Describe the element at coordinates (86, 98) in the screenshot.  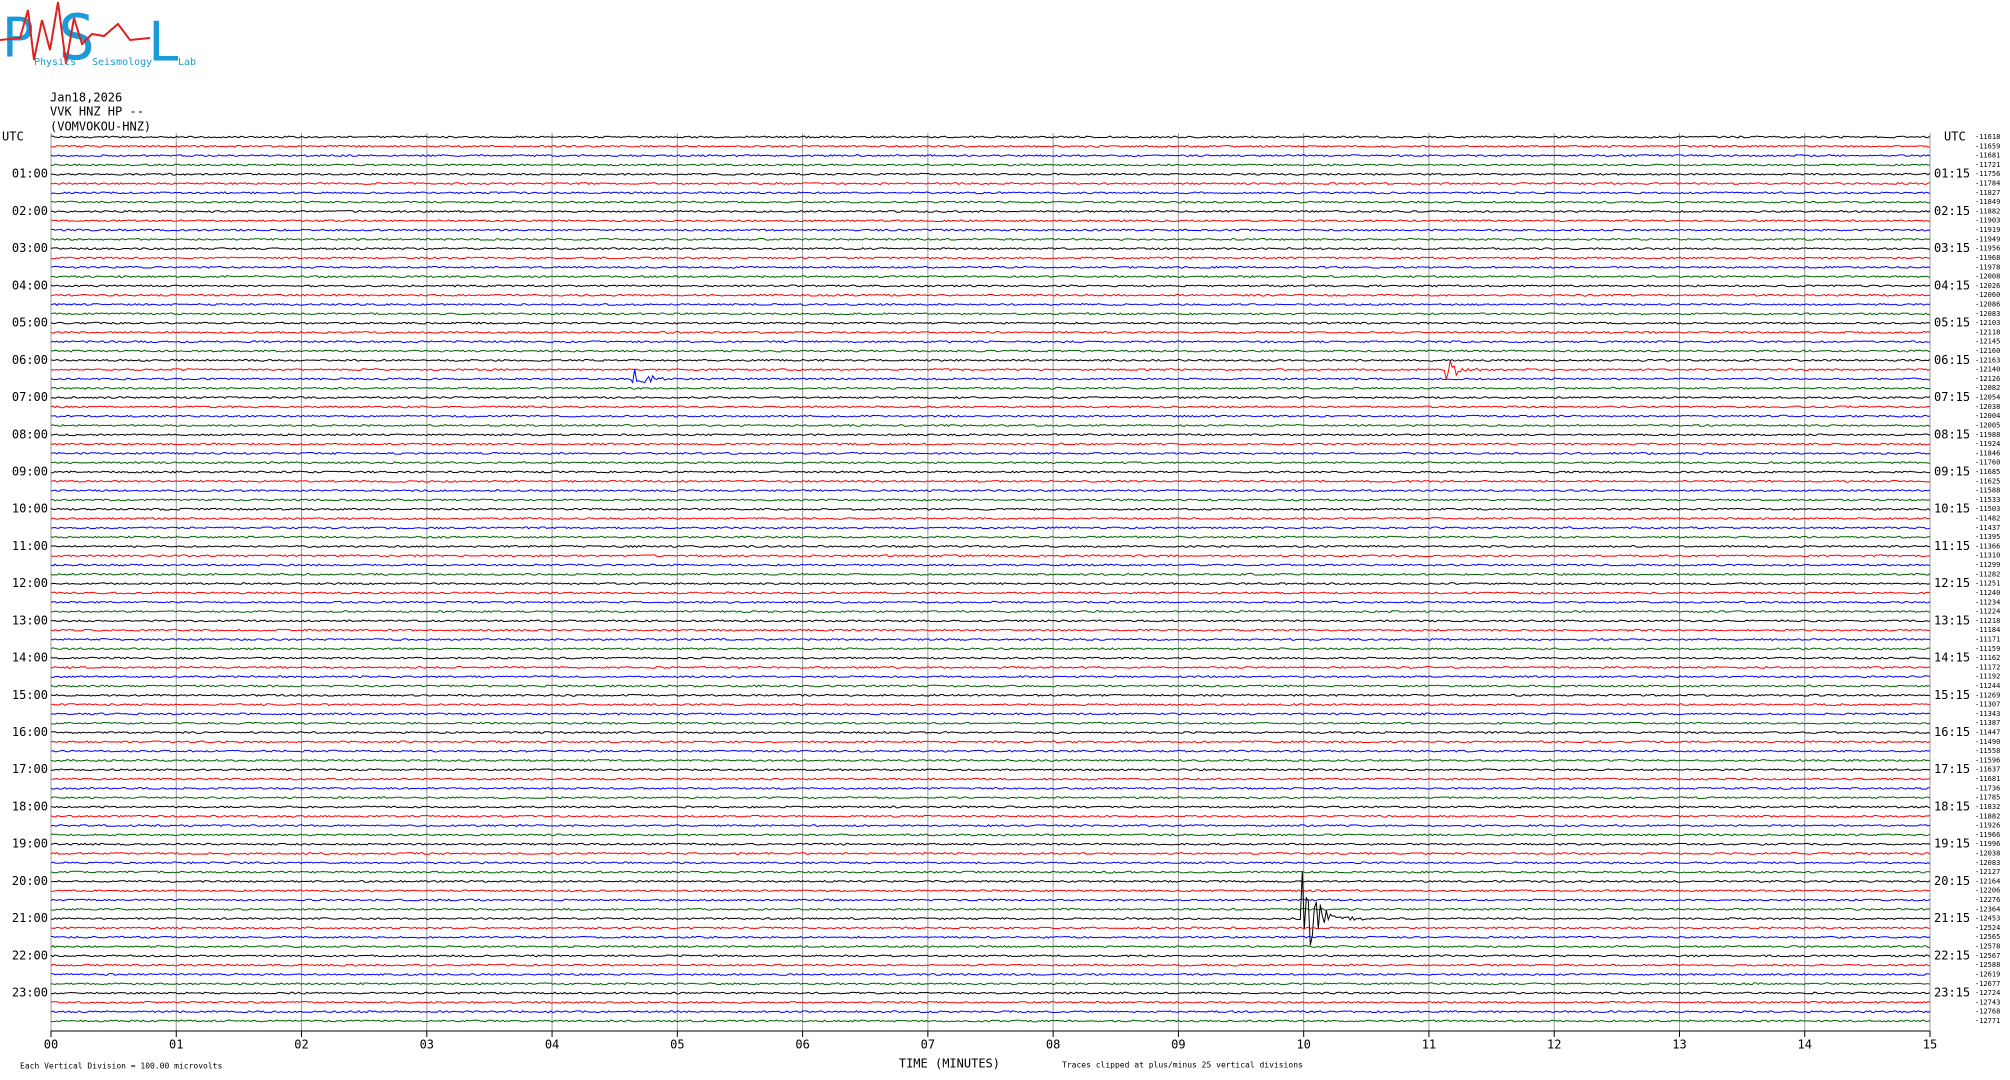
I see `header-date: Jan18,2026` at that location.